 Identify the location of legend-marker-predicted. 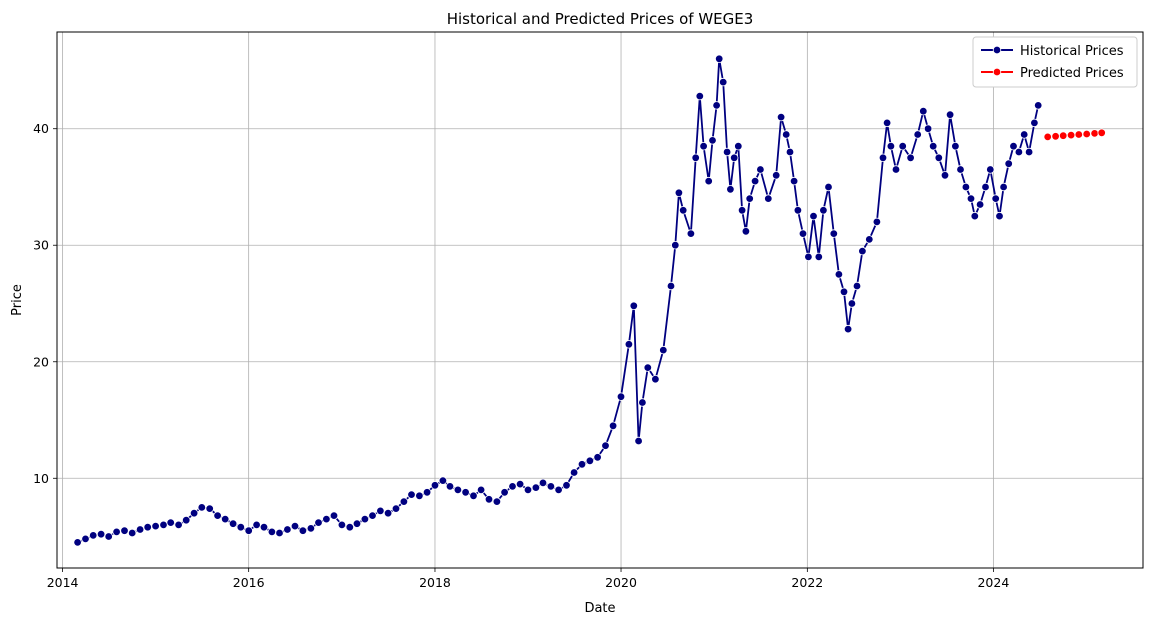
(997, 72).